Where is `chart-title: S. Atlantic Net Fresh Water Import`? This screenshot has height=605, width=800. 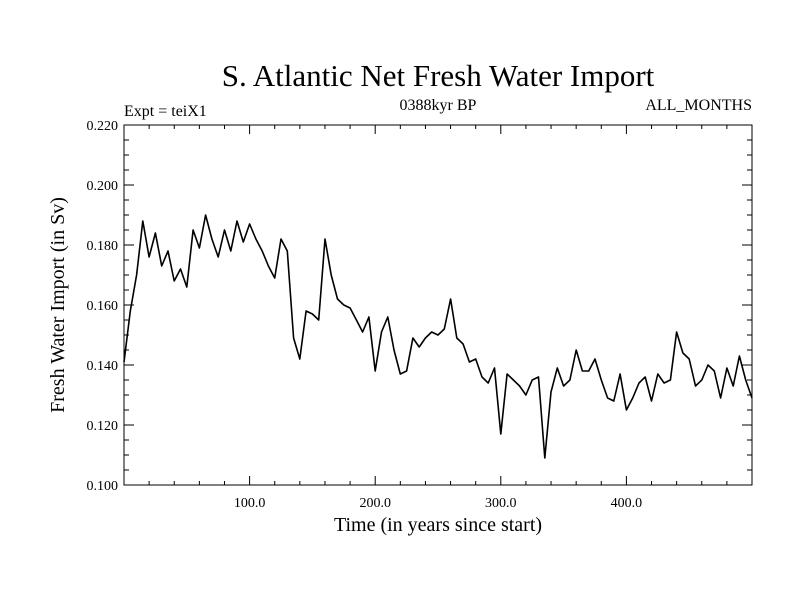
chart-title: S. Atlantic Net Fresh Water Import is located at coordinates (438, 75).